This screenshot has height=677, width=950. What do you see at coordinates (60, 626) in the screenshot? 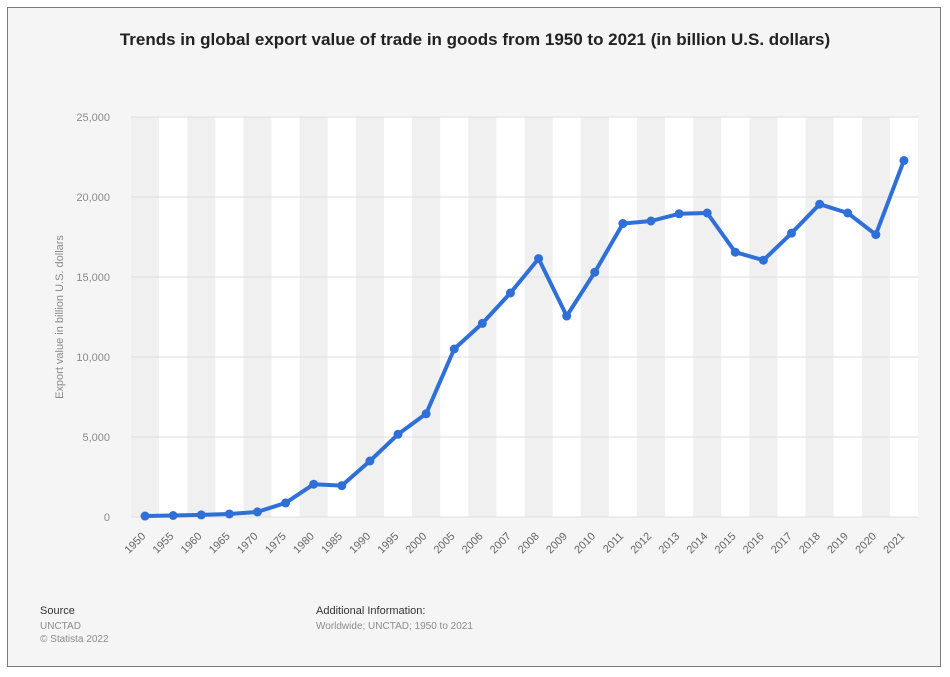
I see `source-line-1: UNCTAD` at bounding box center [60, 626].